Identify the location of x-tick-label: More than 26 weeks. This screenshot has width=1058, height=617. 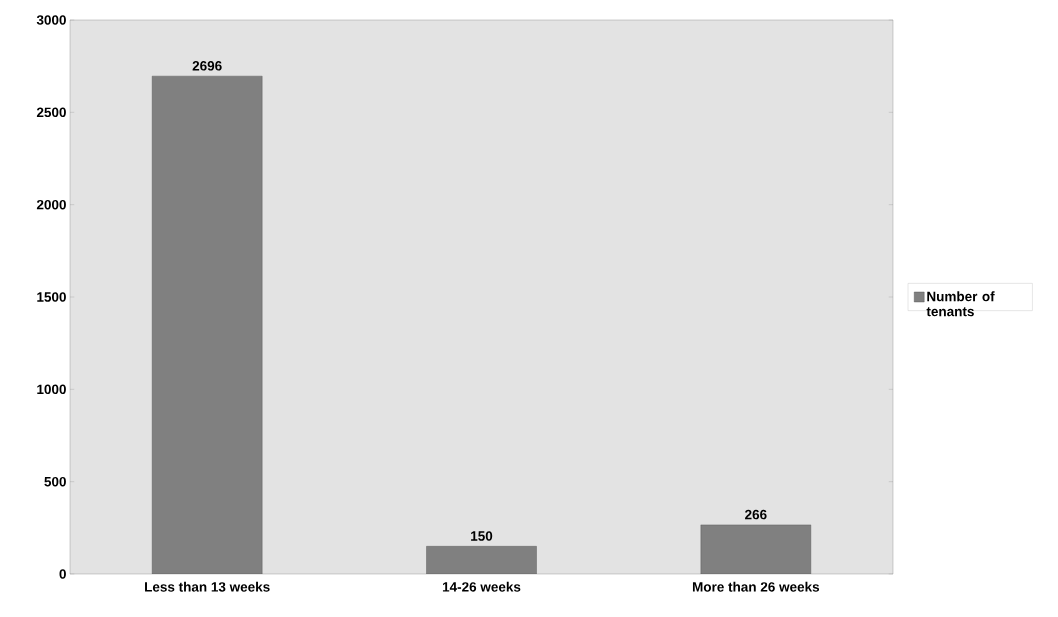
(756, 586).